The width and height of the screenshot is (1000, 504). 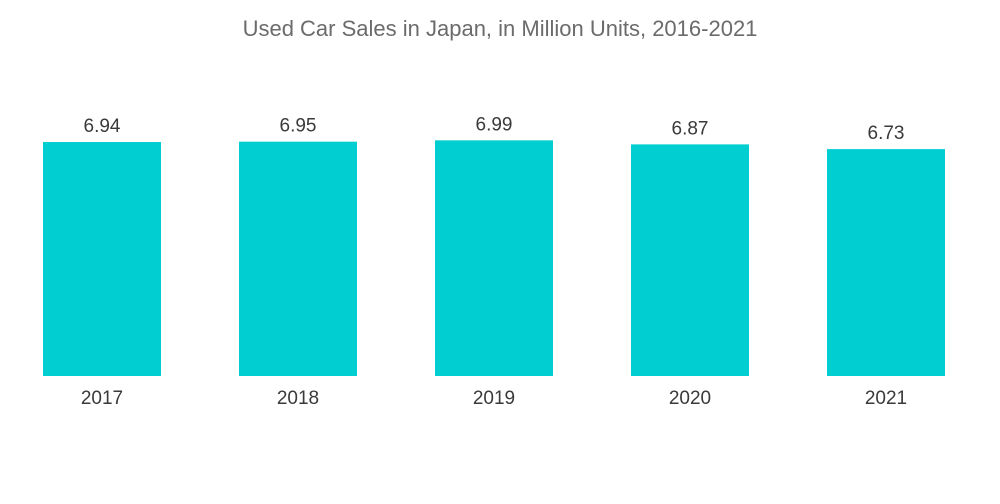 I want to click on data-label-2017: 6.94, so click(x=102, y=126).